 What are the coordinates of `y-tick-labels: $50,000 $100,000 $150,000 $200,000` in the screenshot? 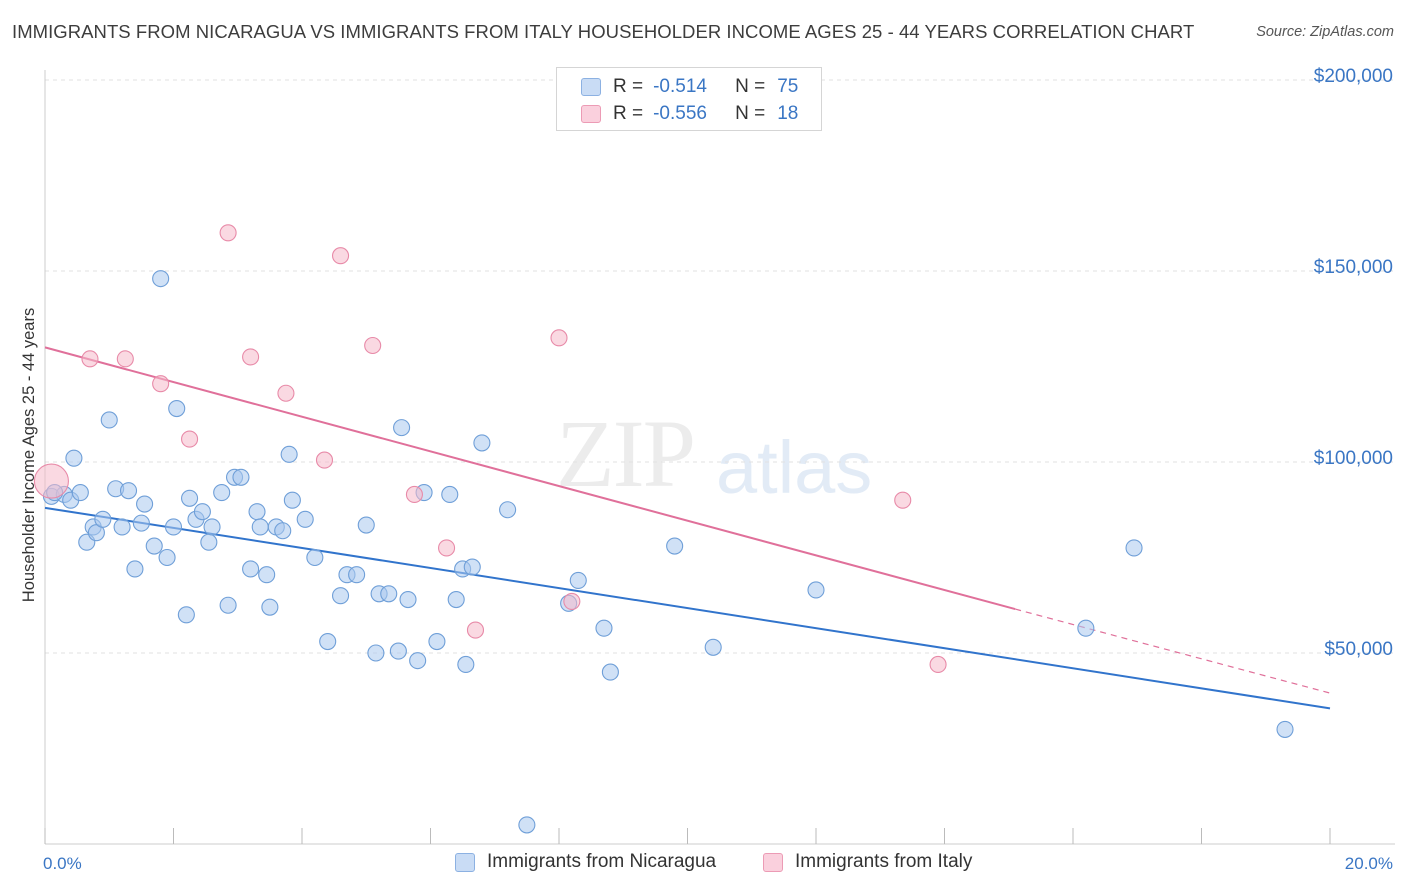 It's located at (1353, 363).